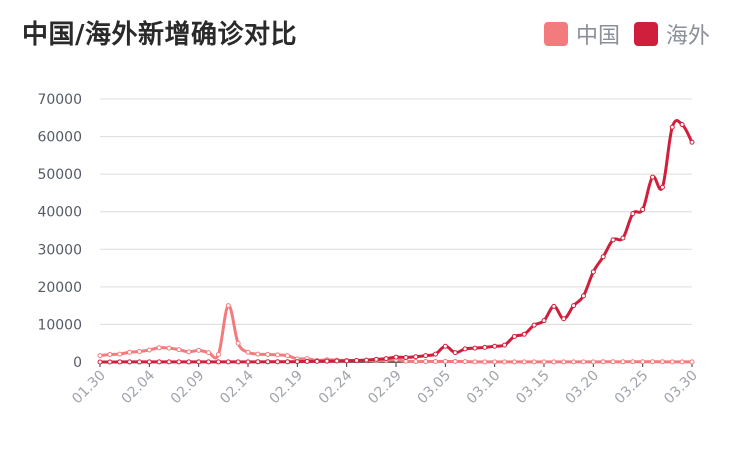 The image size is (736, 450). I want to click on y-tick-label: 50000, so click(59, 175).